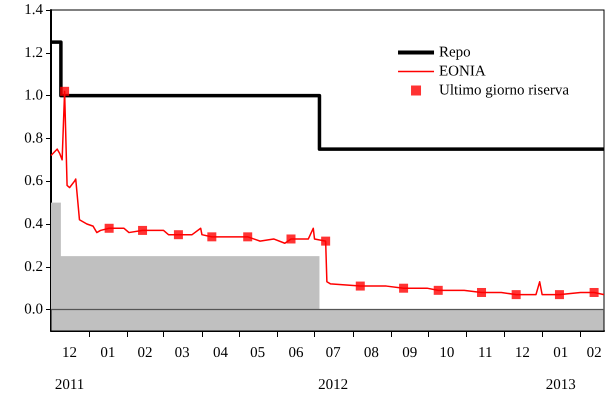 The height and width of the screenshot is (401, 614). Describe the element at coordinates (410, 353) in the screenshot. I see `x-tick-label: 09` at that location.